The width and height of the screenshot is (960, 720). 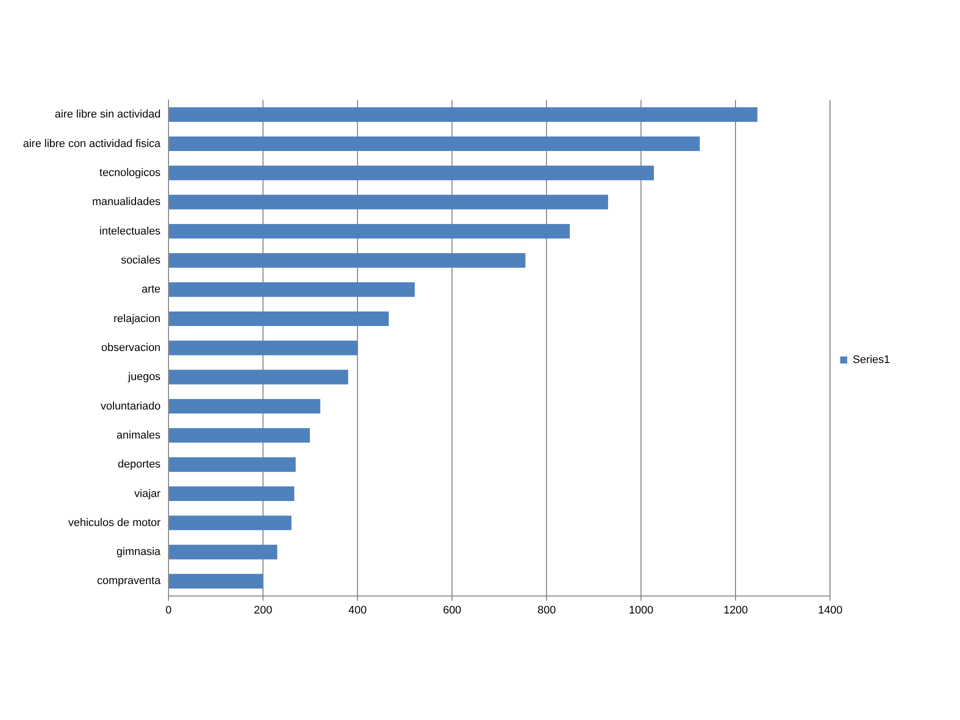 I want to click on y-tick-label: manualidades, so click(x=127, y=202).